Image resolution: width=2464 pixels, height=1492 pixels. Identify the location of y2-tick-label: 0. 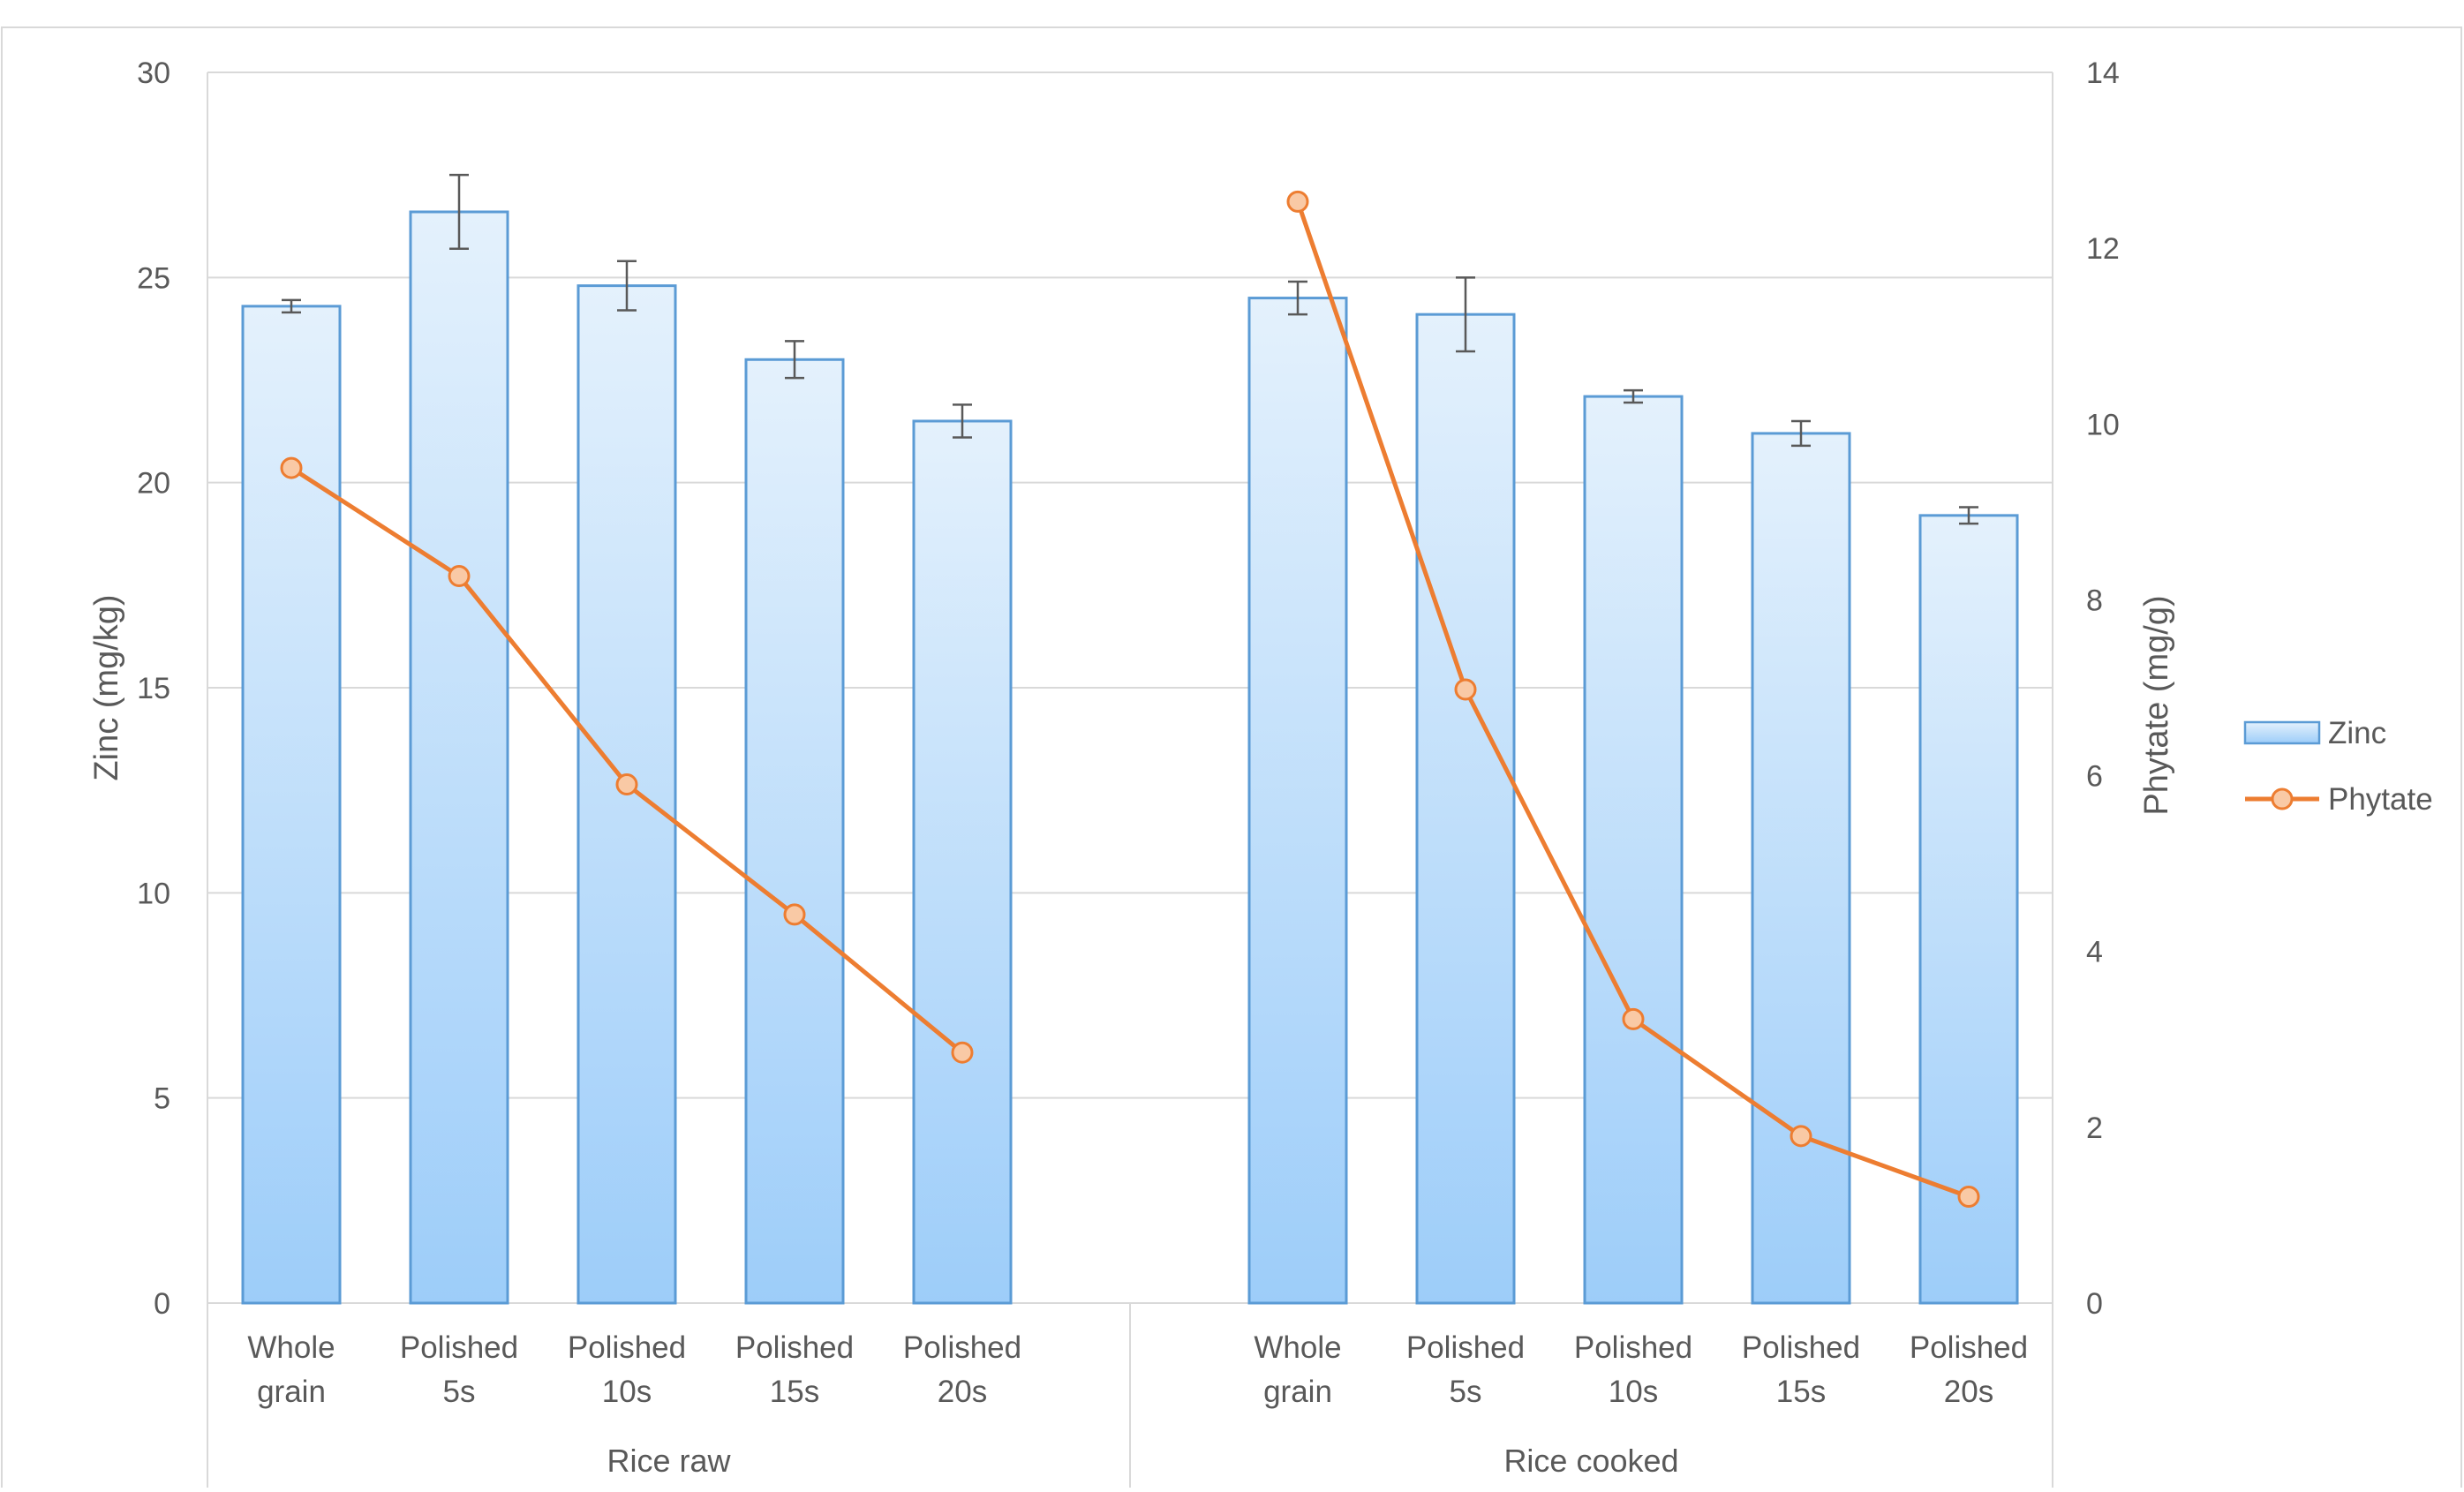
(2094, 1304).